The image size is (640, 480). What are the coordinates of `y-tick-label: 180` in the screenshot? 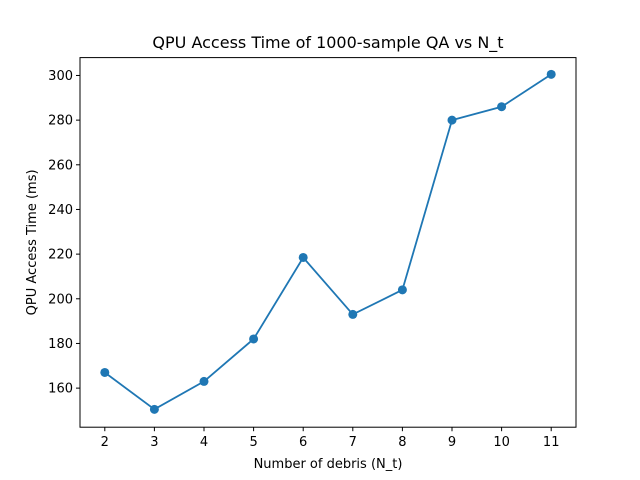 It's located at (60, 344).